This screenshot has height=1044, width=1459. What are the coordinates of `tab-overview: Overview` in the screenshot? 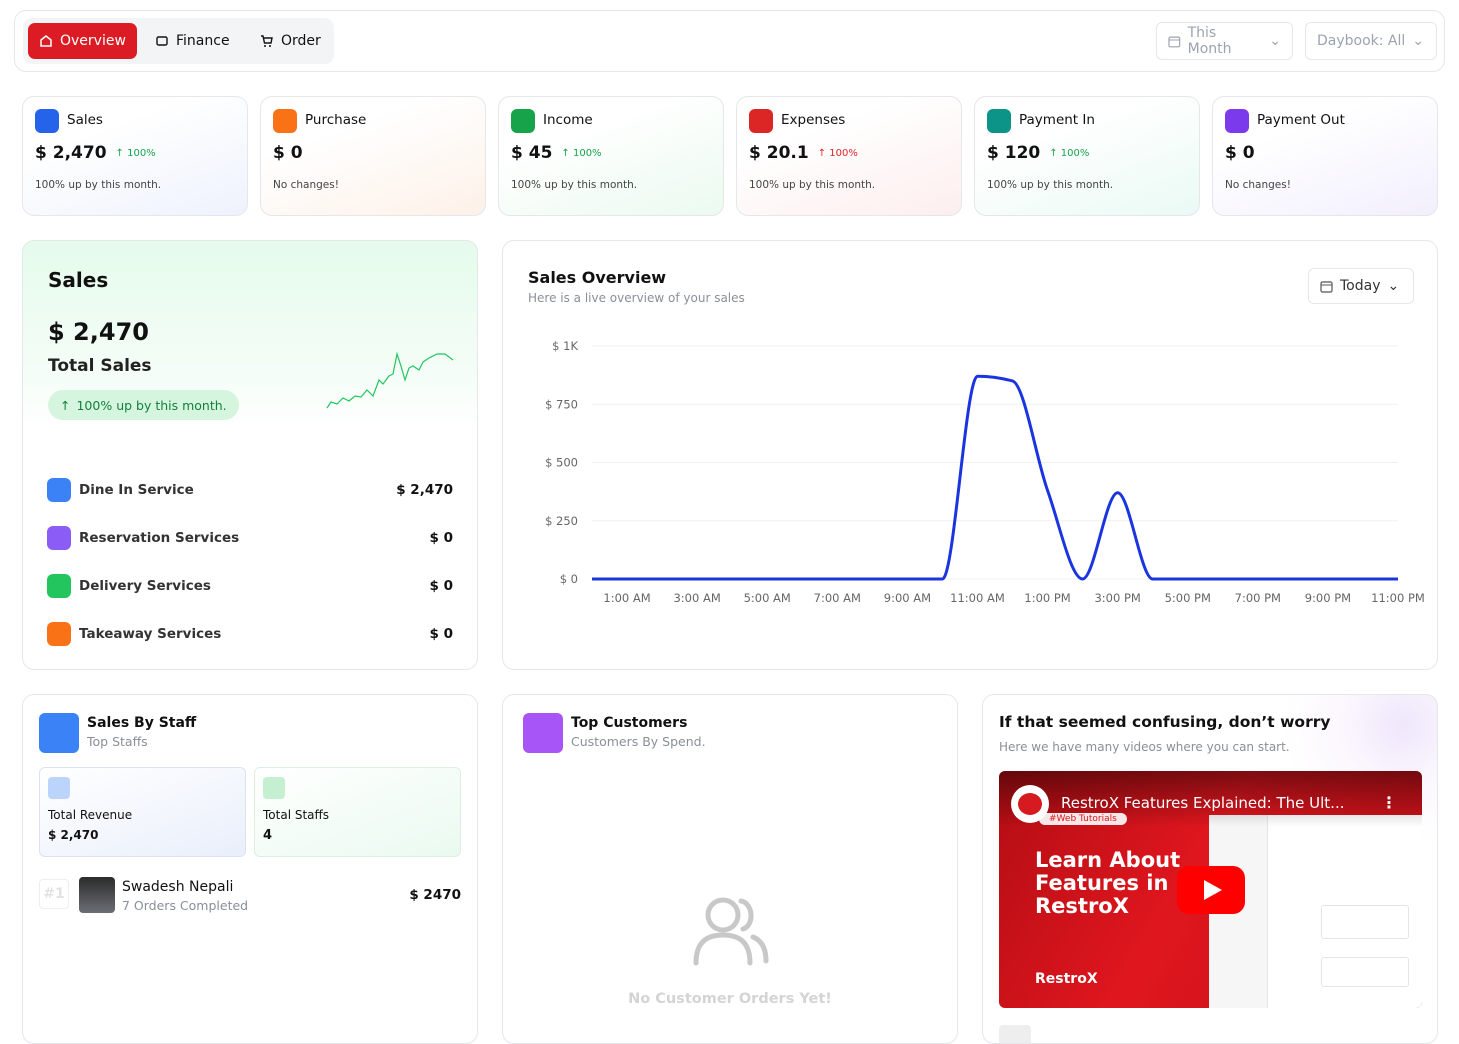 It's located at (82, 41).